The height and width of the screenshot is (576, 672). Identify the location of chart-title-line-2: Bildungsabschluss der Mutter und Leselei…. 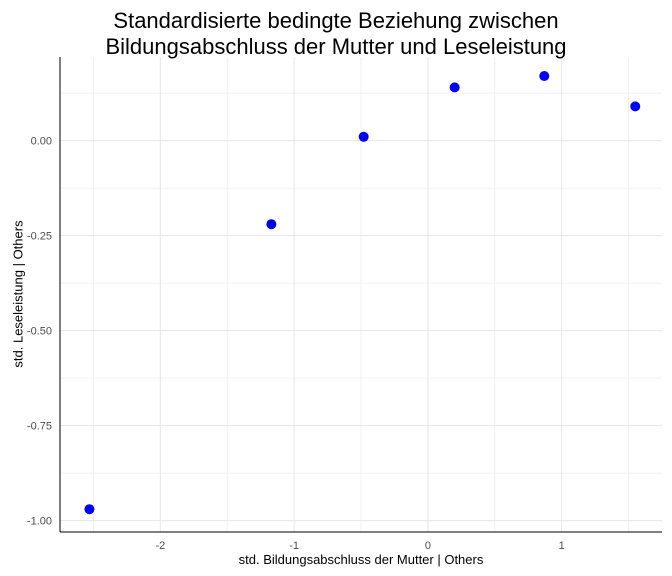
(336, 46).